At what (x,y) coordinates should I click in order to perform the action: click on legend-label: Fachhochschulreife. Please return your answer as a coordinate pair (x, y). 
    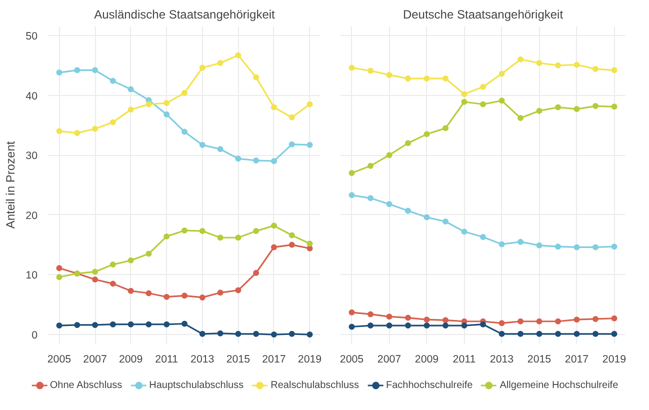
    Looking at the image, I should click on (429, 385).